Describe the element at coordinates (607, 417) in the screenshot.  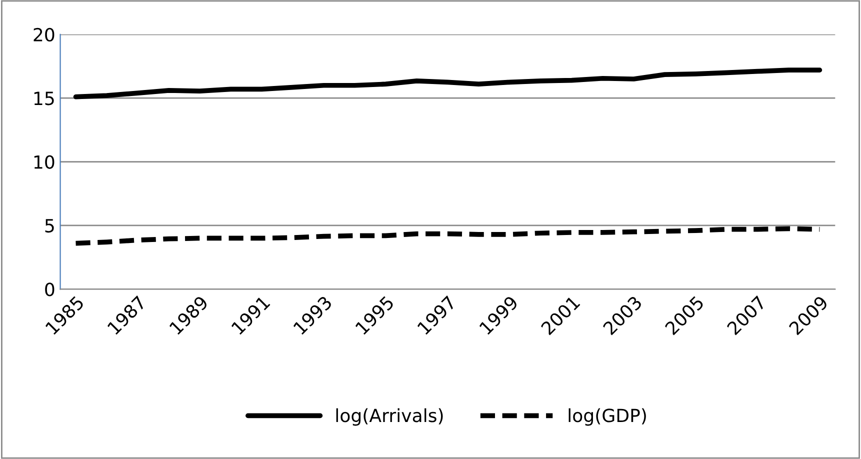
I see `legend-label: log(GDP)` at that location.